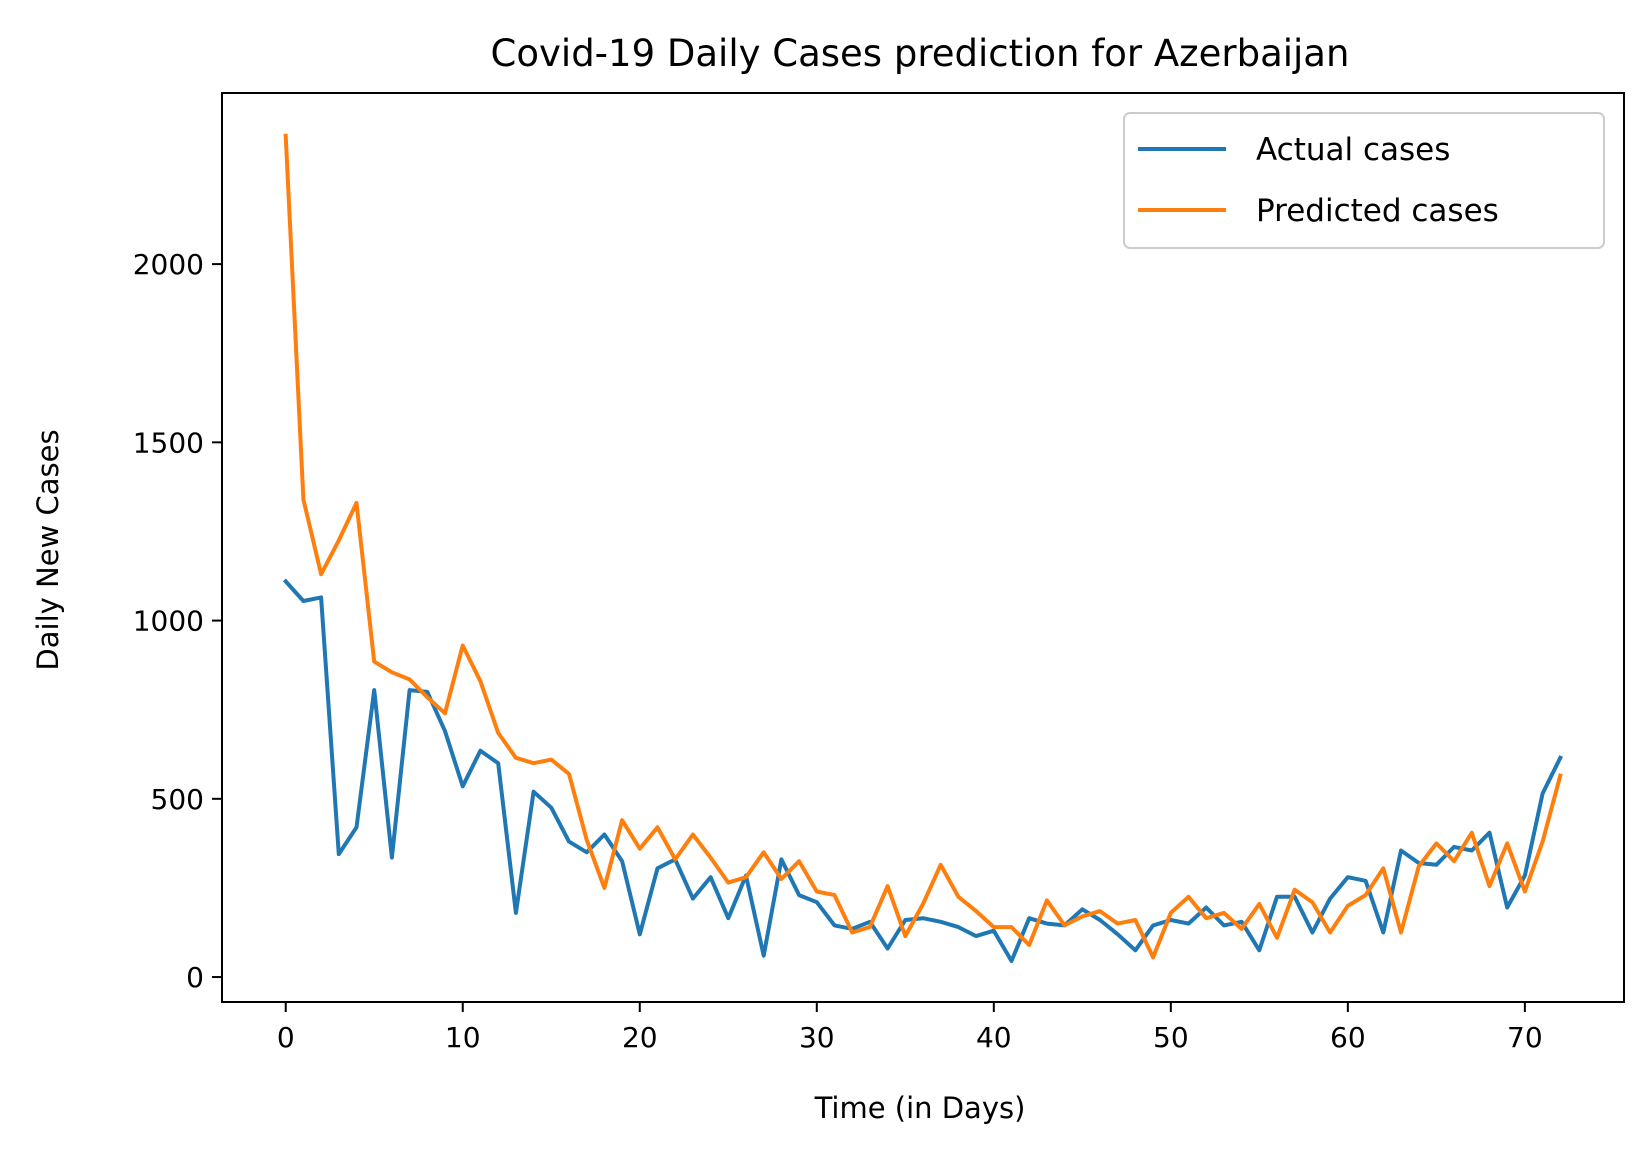 This screenshot has height=1154, width=1646. I want to click on x-axis-label: Time (in Days), so click(920, 1108).